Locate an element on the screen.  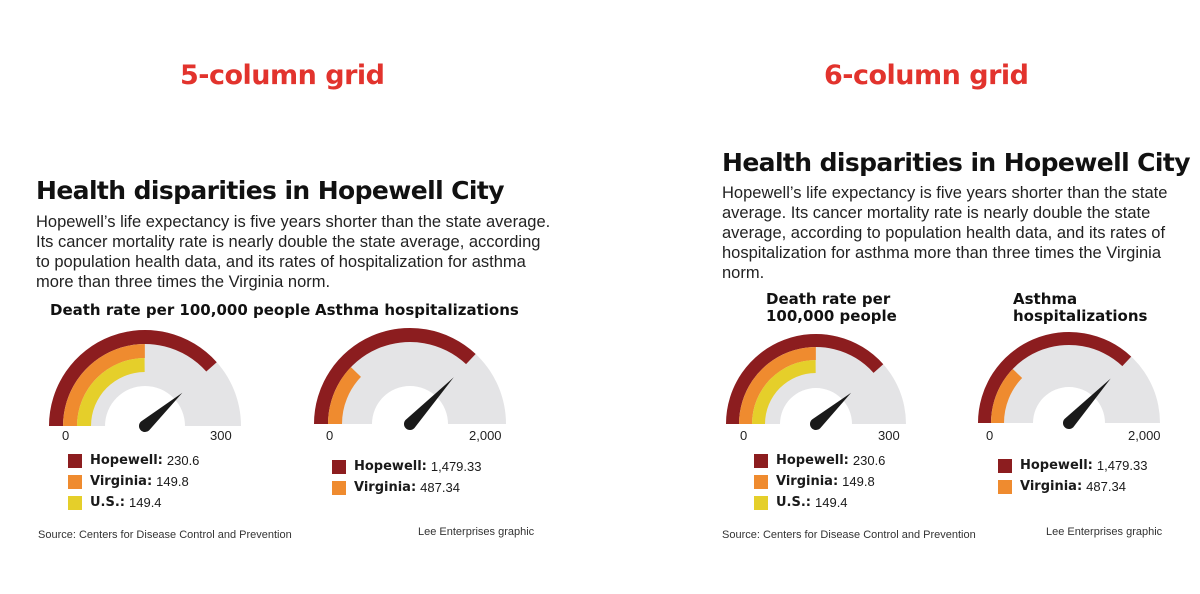
six-column-grid-label: 6-column grid is located at coordinates (926, 75).